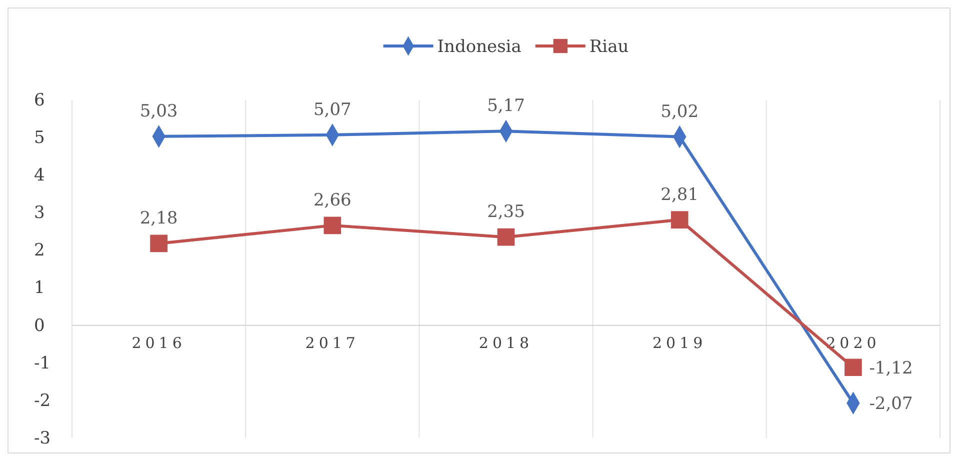 The height and width of the screenshot is (461, 958). Describe the element at coordinates (42, 363) in the screenshot. I see `y-tick-label: -1` at that location.